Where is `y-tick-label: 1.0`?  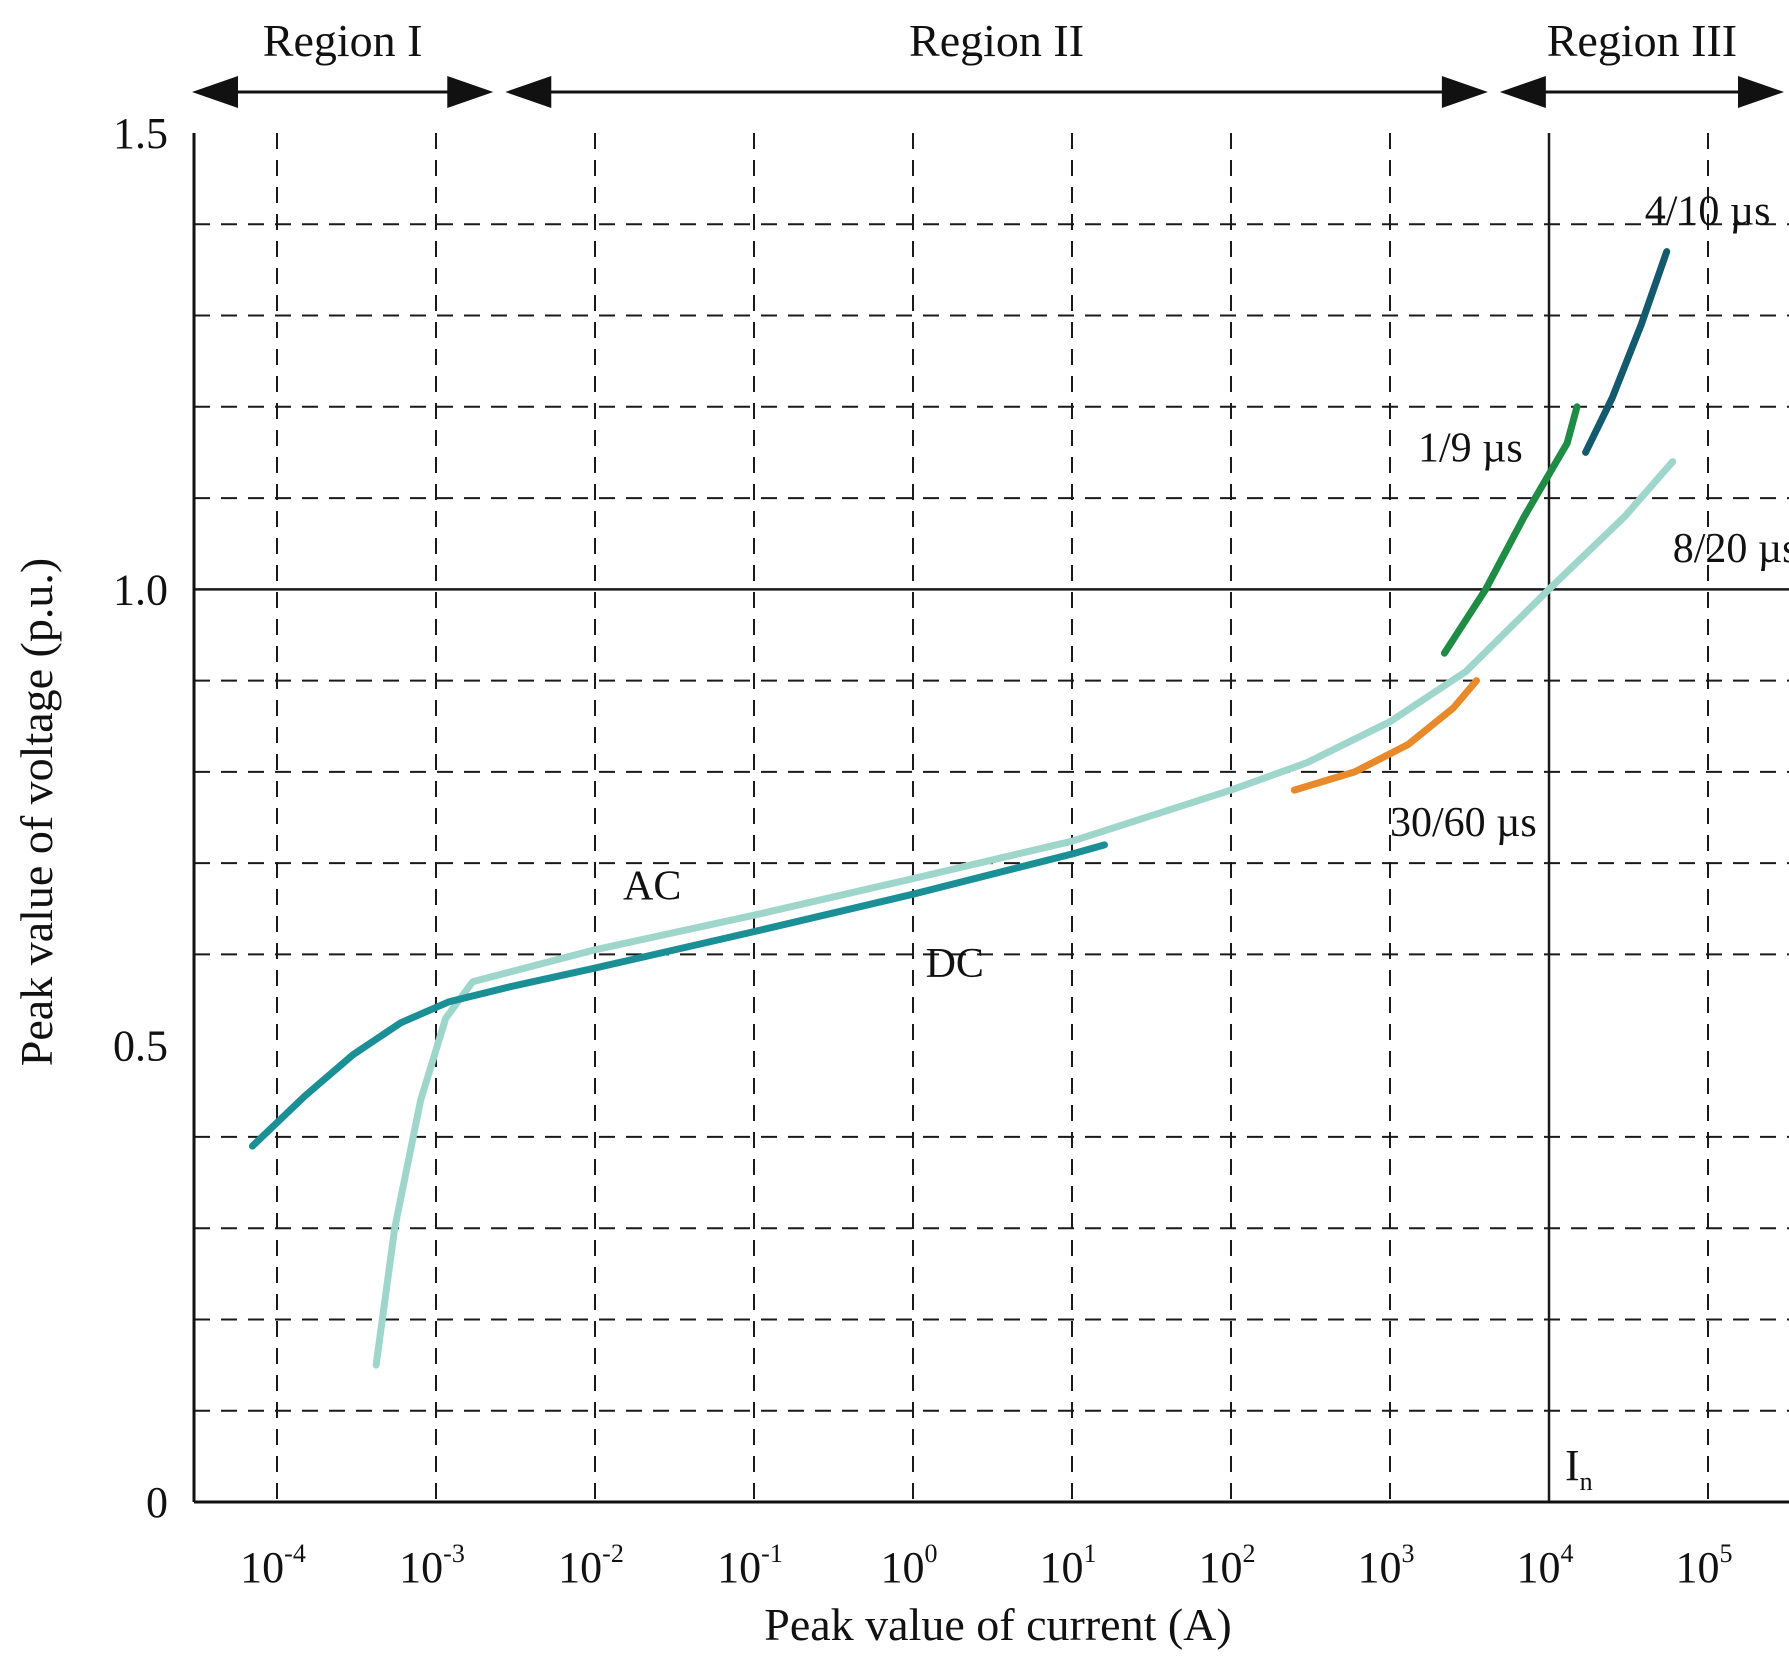 y-tick-label: 1.0 is located at coordinates (140, 589).